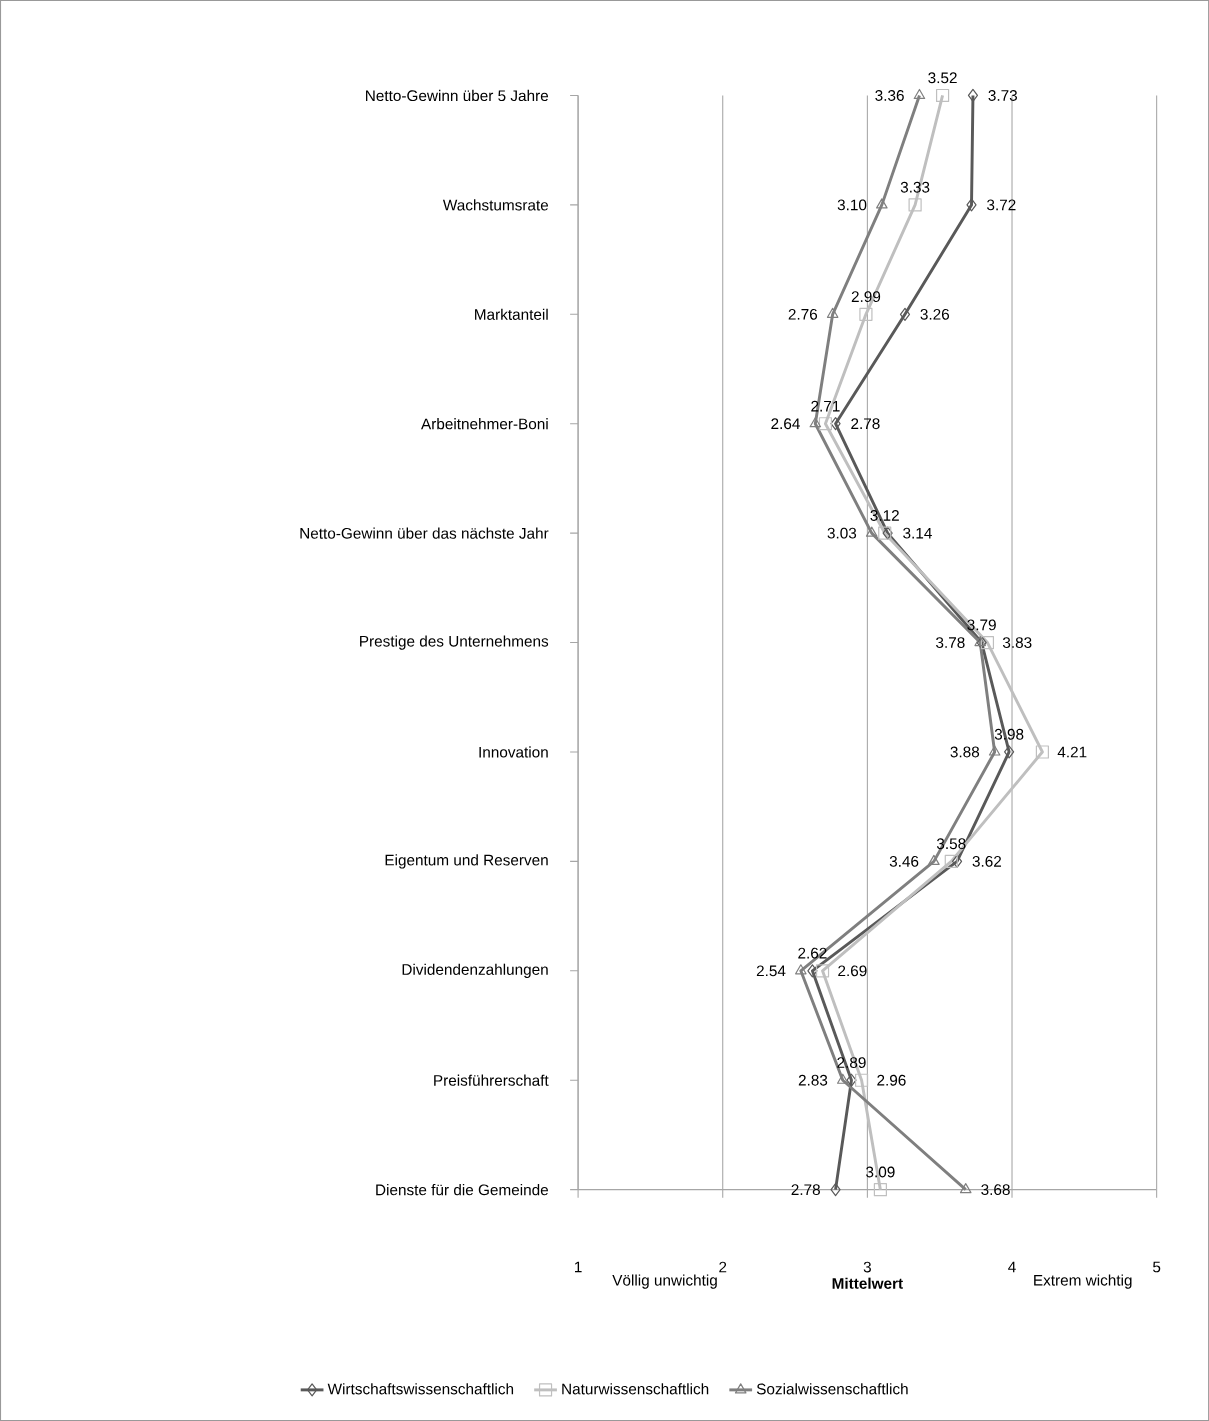  Describe the element at coordinates (723, 1267) in the screenshot. I see `x-tick-label: 2` at that location.